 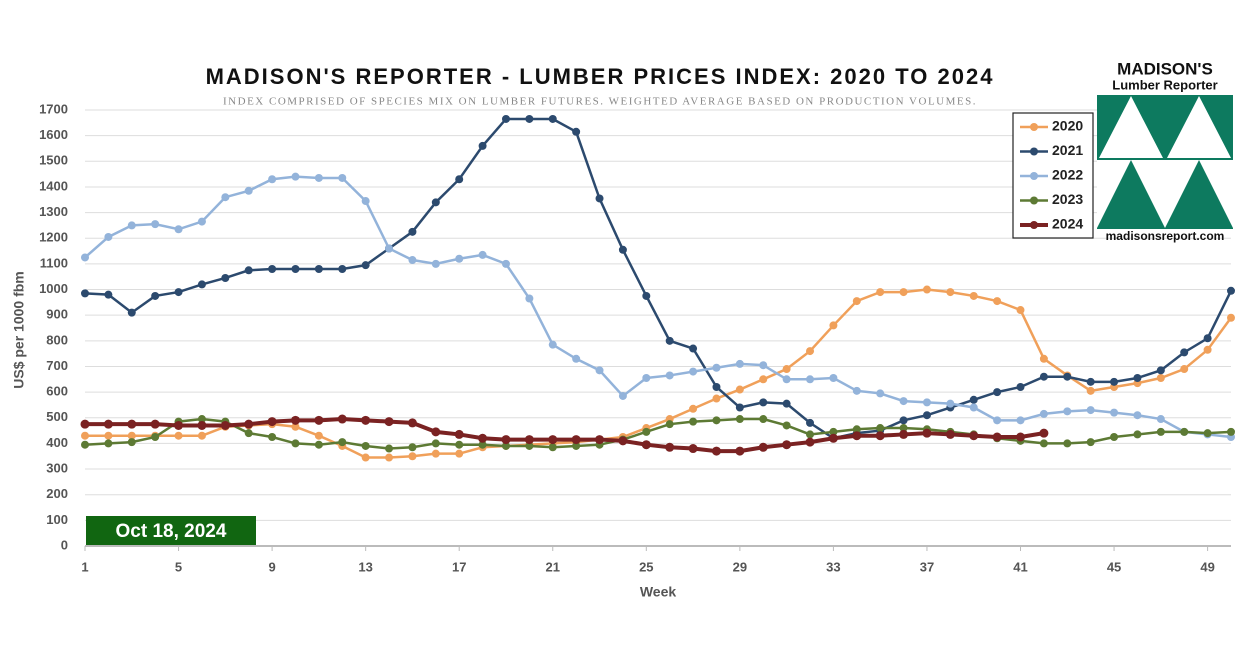 I want to click on y-tick-label: 0, so click(x=64, y=544).